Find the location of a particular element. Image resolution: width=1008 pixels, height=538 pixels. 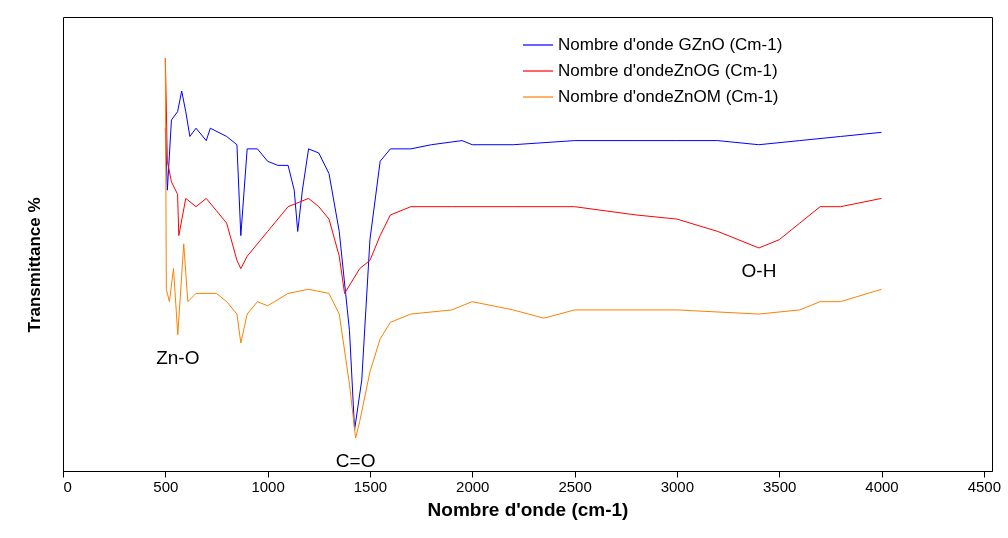

legend-label: Nombre d'ondeZnOM (Cm-1) is located at coordinates (668, 96).